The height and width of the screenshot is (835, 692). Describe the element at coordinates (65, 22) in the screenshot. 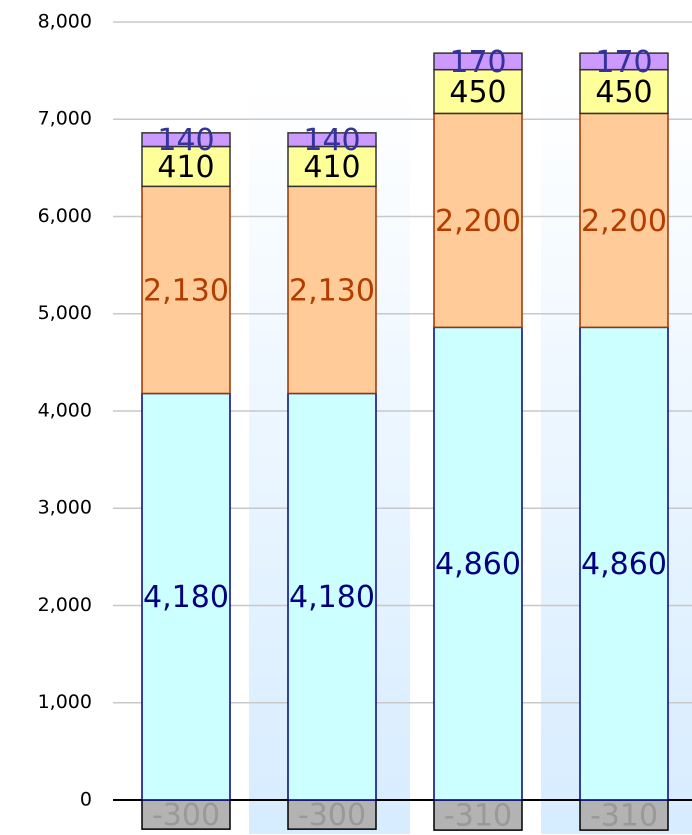

I see `y-tick-label: 8,000` at that location.